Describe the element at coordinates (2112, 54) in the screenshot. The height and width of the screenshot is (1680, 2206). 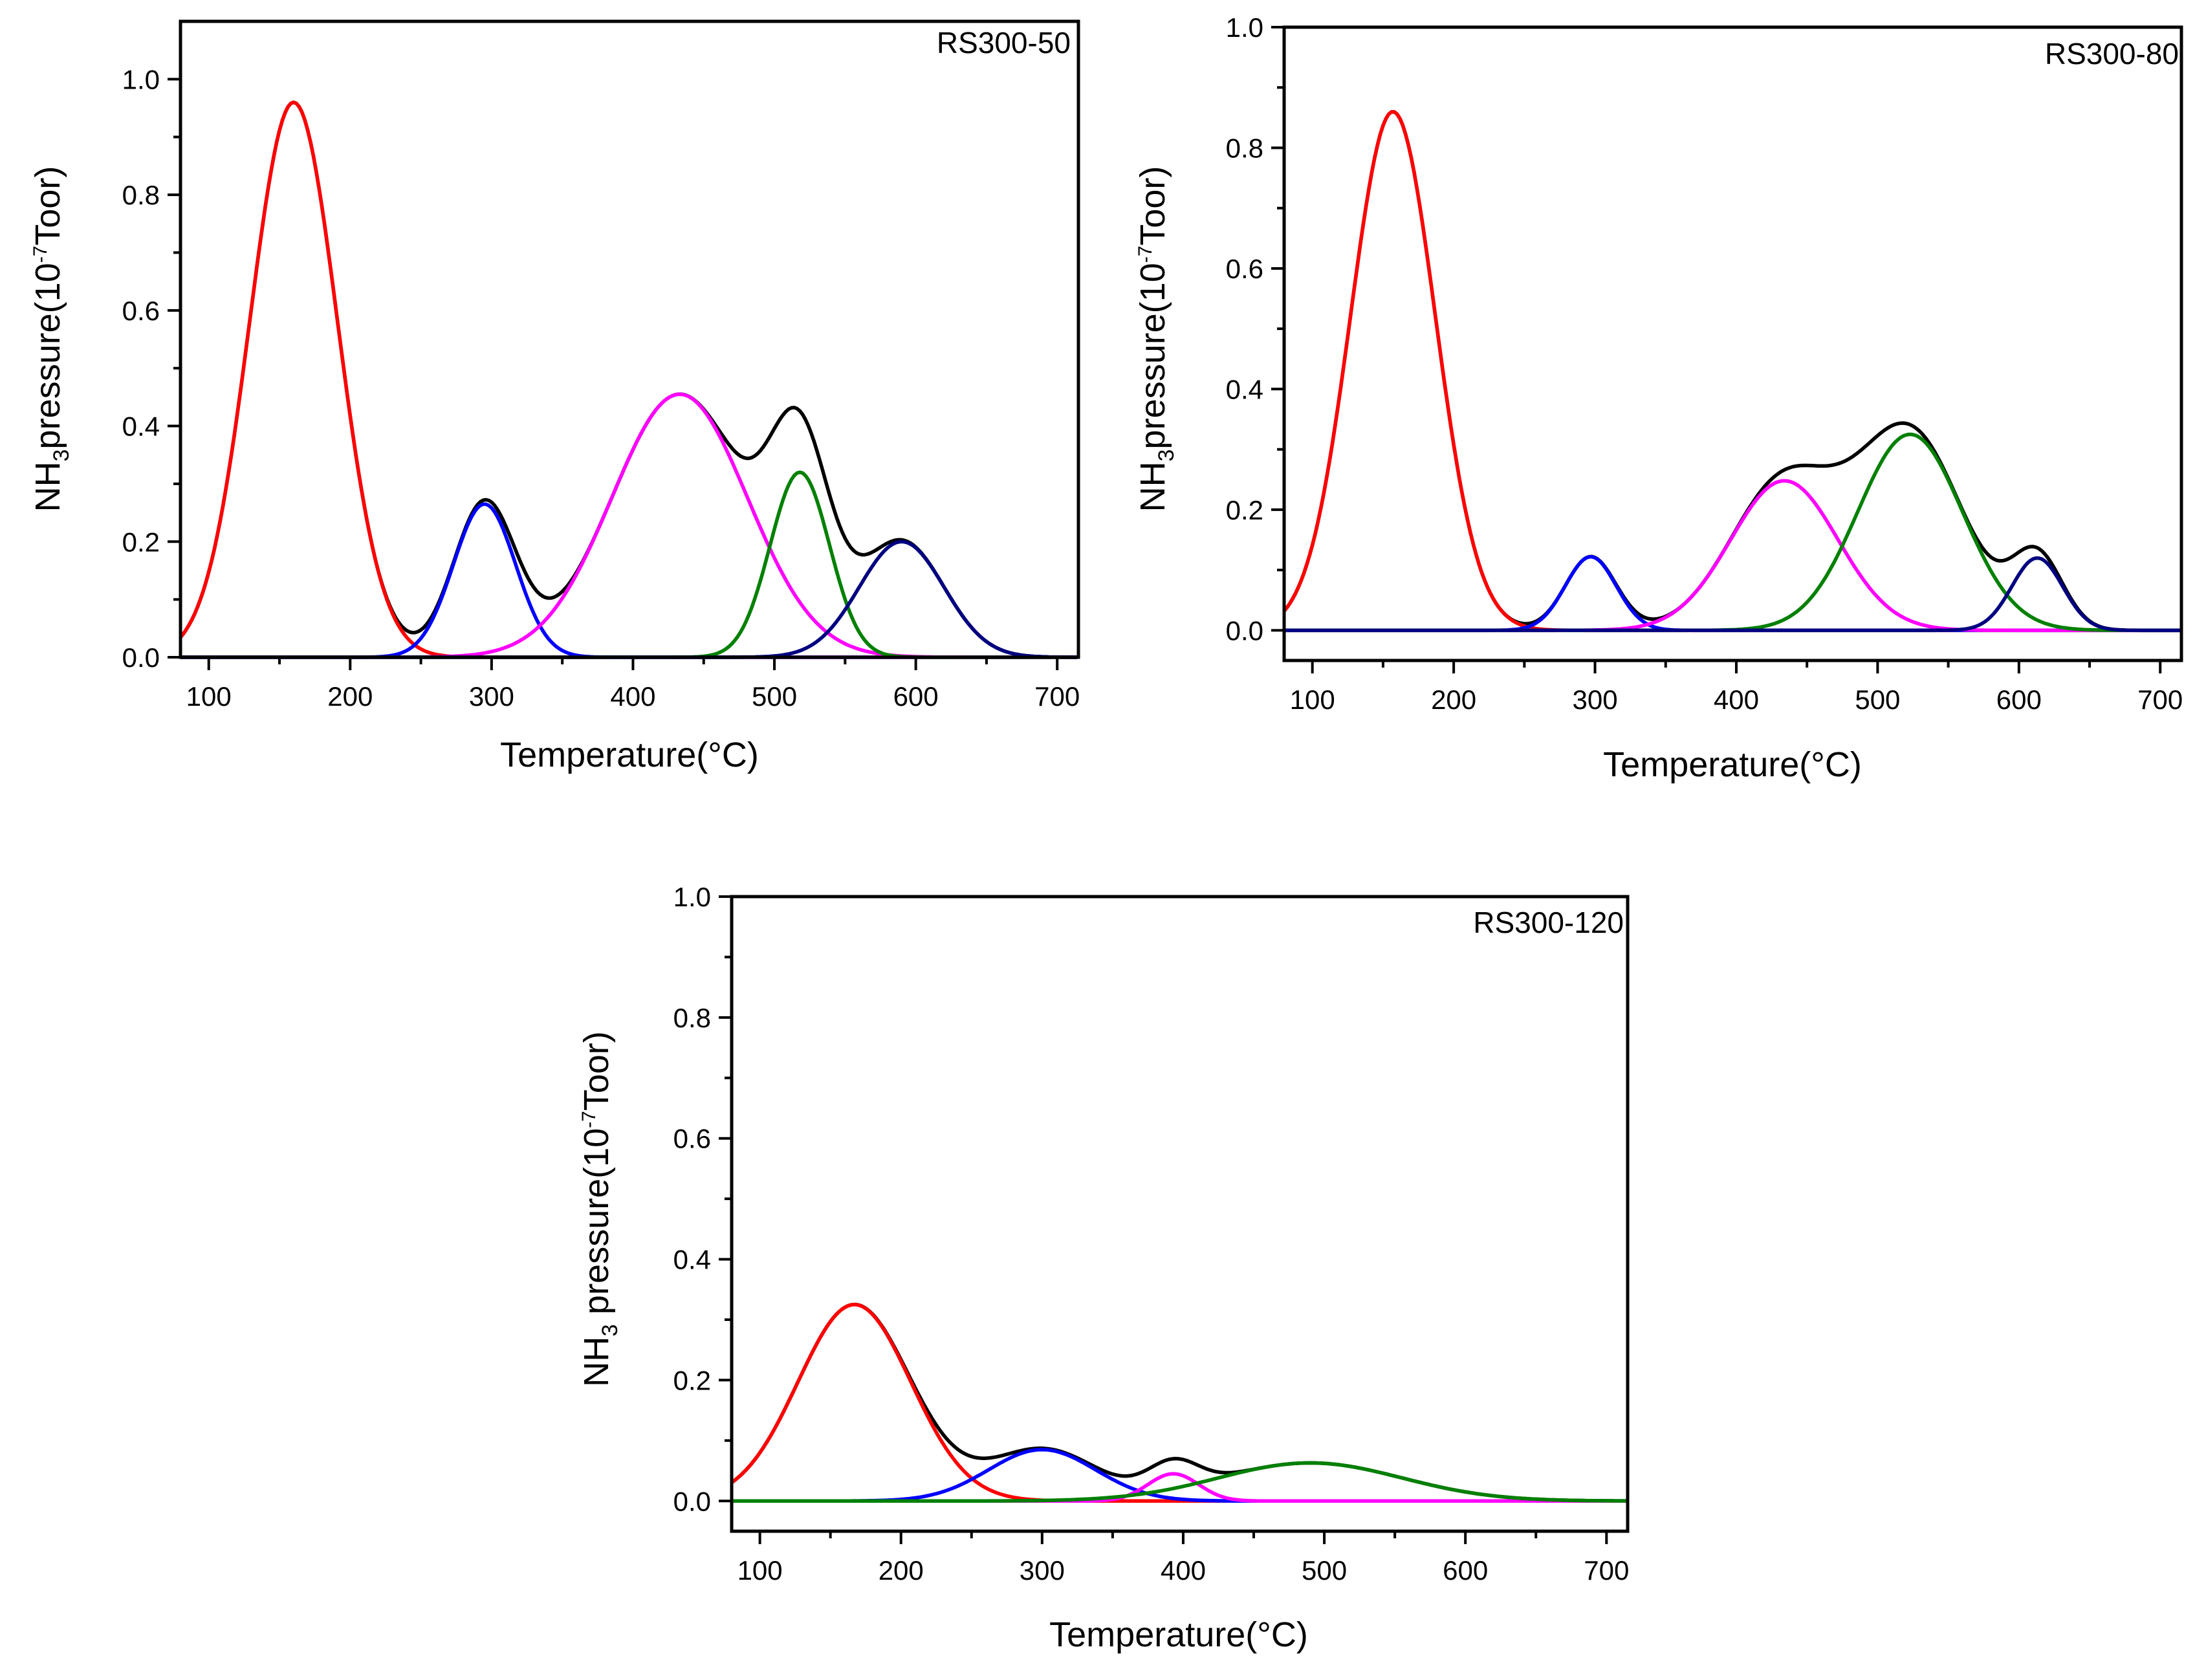
I see `panel-title: RS300-80` at that location.